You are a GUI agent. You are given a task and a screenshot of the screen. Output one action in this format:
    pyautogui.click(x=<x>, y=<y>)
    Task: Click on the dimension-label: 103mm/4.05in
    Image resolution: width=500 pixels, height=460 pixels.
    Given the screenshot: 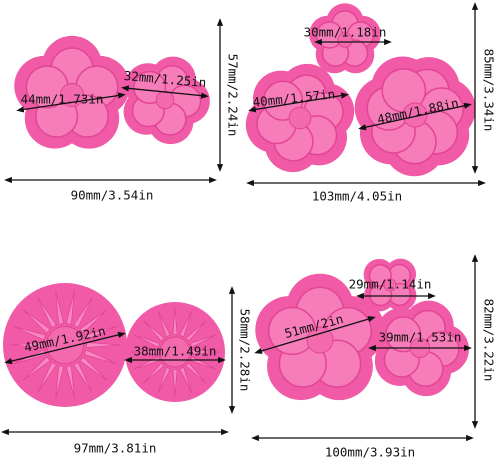 What is the action you would take?
    pyautogui.click(x=357, y=196)
    